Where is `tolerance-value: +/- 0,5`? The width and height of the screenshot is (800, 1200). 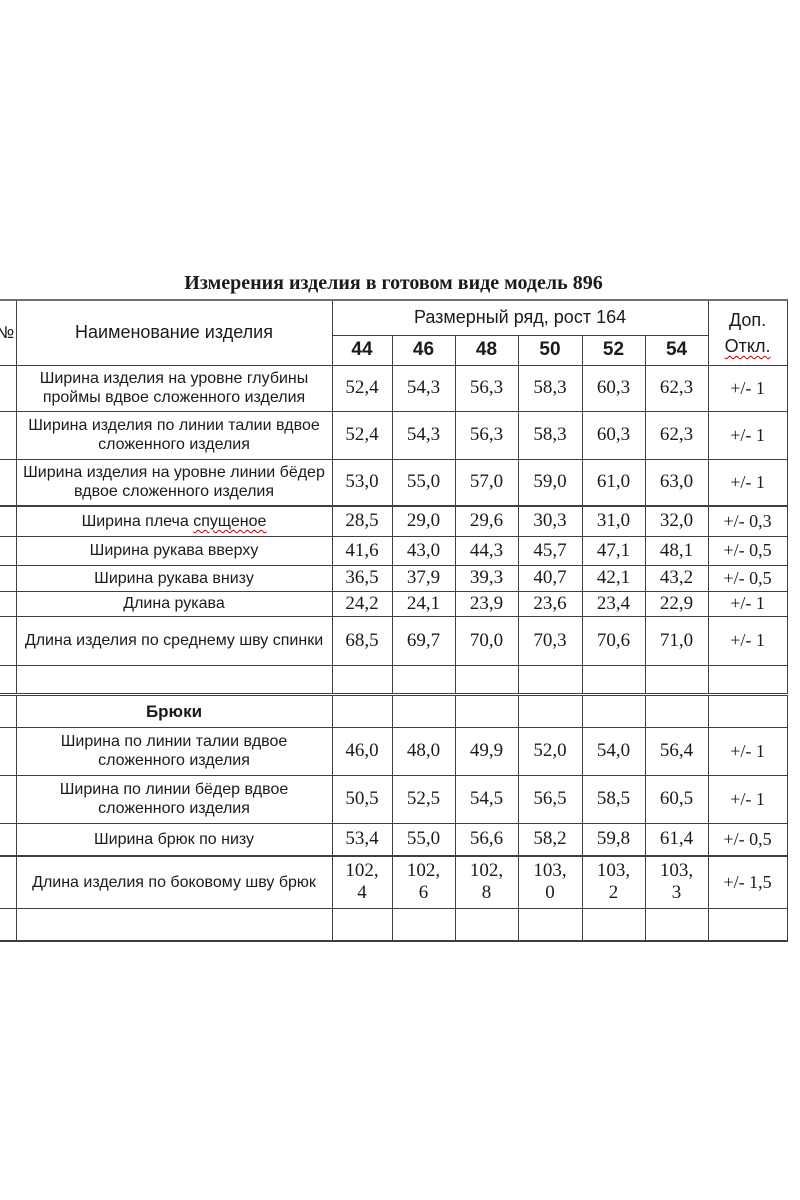 tolerance-value: +/- 0,5 is located at coordinates (747, 839).